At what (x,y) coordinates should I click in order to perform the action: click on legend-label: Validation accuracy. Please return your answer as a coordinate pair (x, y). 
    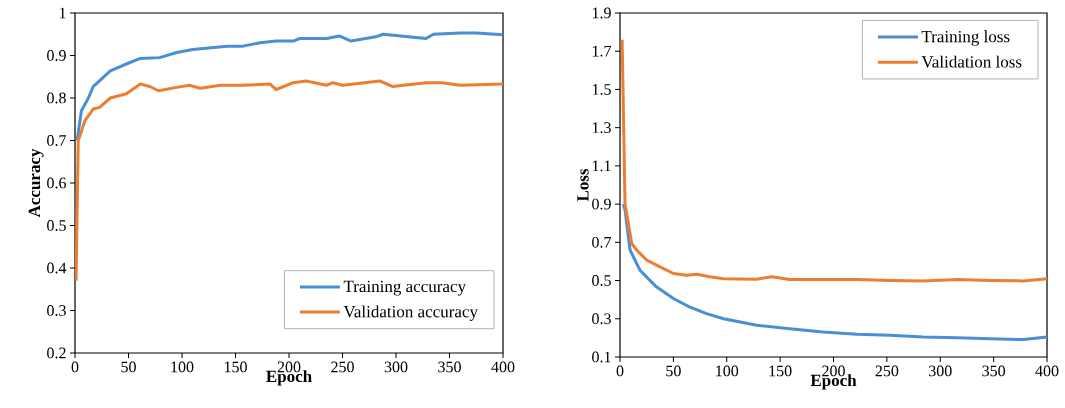
    Looking at the image, I should click on (410, 313).